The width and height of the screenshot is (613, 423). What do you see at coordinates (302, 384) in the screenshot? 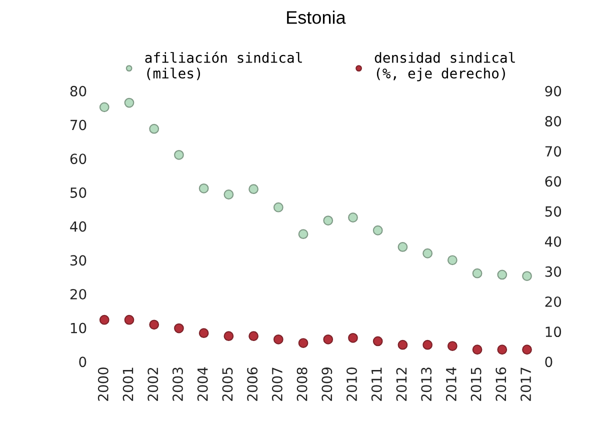
I see `x-tick-label: 2008` at bounding box center [302, 384].